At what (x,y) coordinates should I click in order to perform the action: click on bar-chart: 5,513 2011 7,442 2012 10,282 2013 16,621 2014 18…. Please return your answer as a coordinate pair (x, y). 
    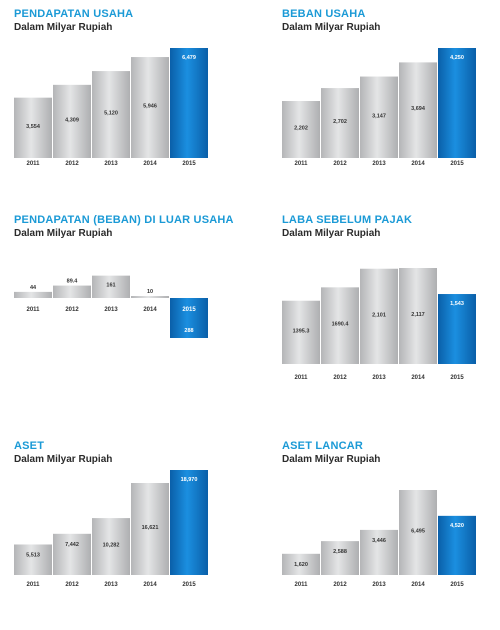
    Looking at the image, I should click on (111, 529).